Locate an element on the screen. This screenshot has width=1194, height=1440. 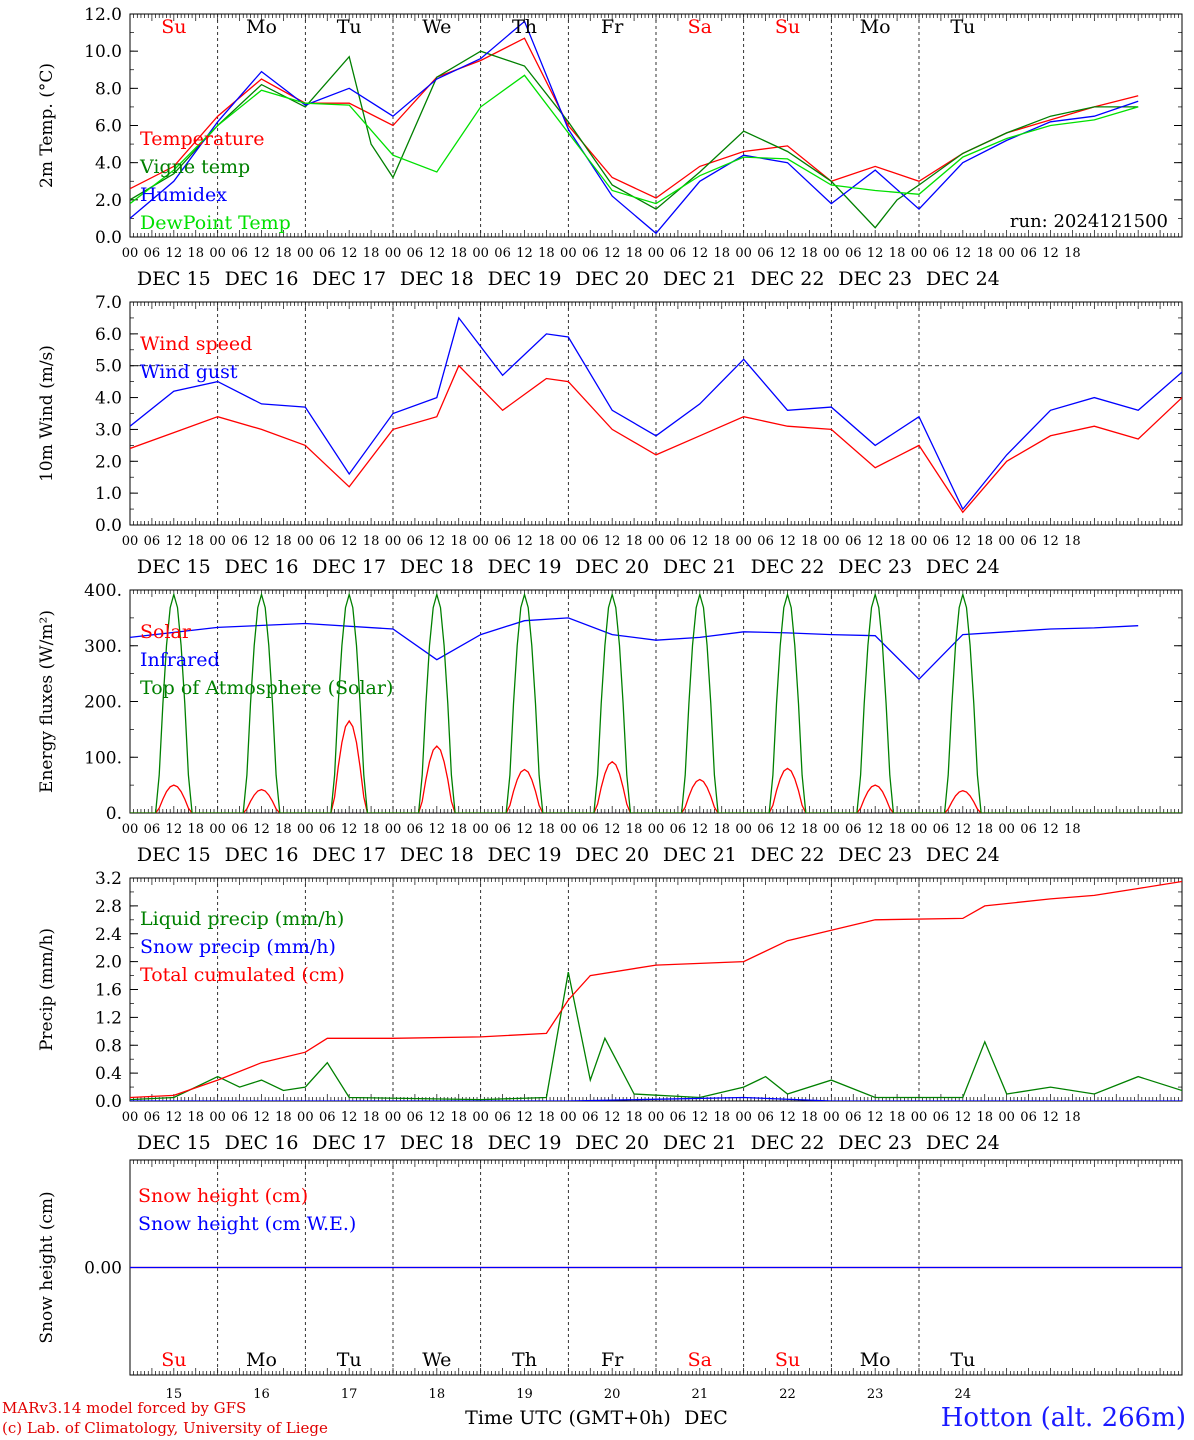
date-label: DEC 20 is located at coordinates (612, 855).